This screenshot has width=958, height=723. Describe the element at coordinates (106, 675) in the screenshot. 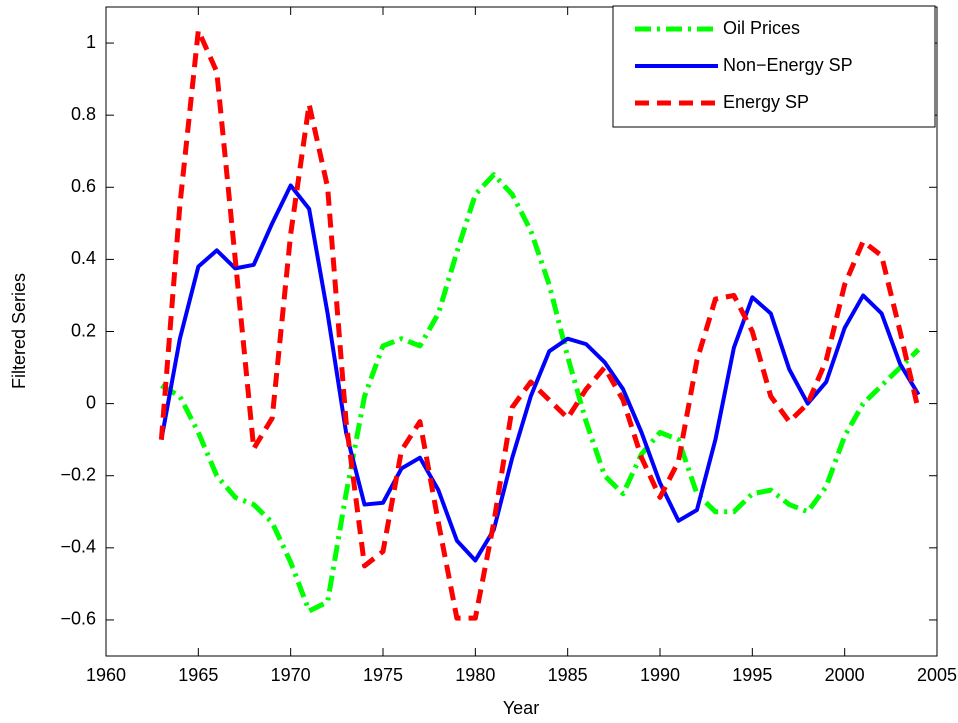

I see `x-tick-label: 1960` at that location.